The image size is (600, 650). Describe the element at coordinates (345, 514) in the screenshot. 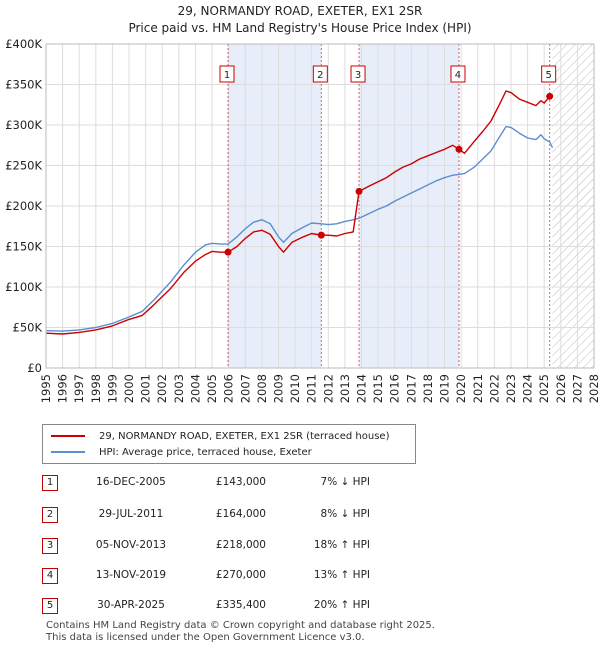

I see `transaction-hpi-diff: 8% ↓ HPI` at that location.